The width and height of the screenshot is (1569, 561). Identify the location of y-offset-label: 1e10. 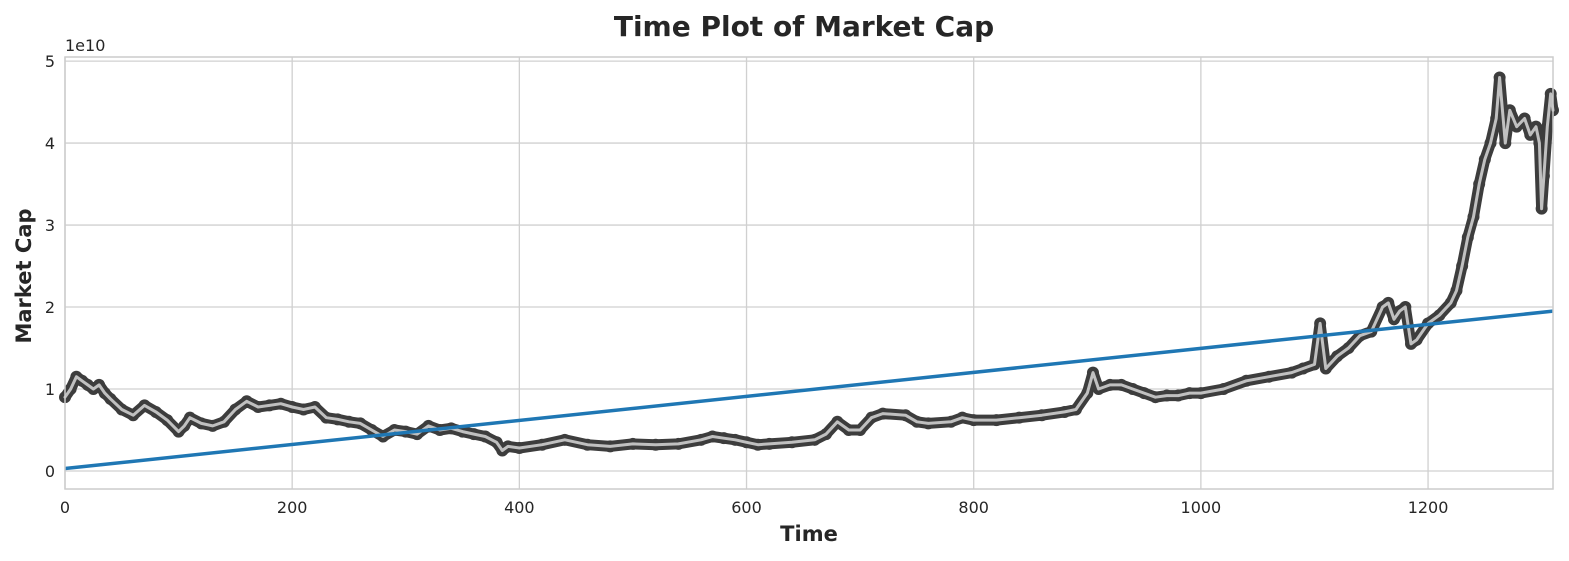
(85, 45).